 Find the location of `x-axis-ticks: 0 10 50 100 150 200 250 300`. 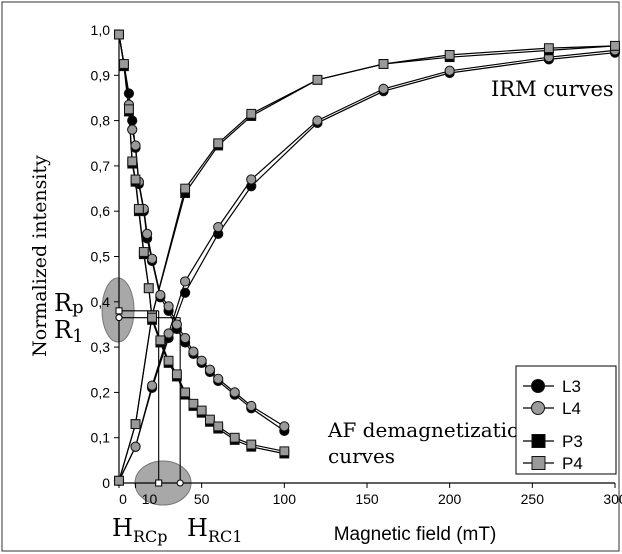

x-axis-ticks: 0 10 50 100 150 200 250 300 is located at coordinates (370, 495).